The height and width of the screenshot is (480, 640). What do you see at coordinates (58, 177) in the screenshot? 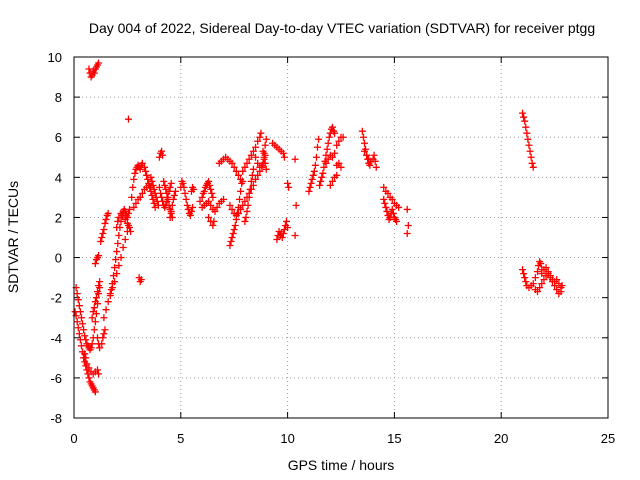
I see `y-tick-label: 4` at bounding box center [58, 177].